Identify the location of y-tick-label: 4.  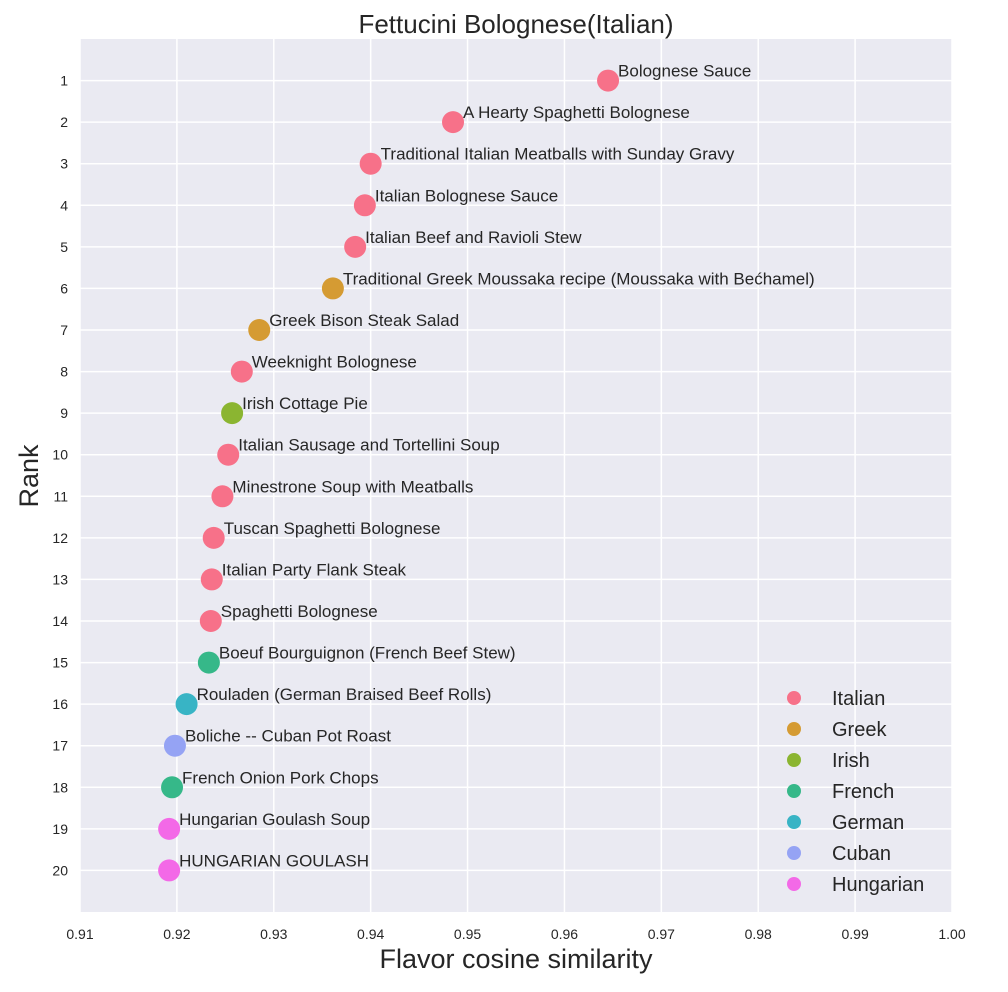
(64, 205).